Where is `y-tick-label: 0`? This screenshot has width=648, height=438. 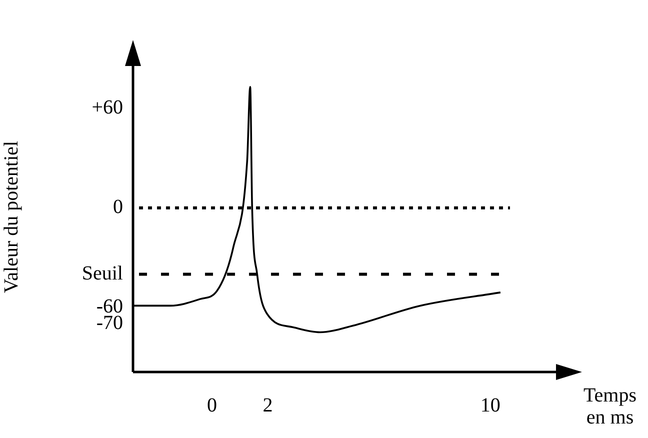 y-tick-label: 0 is located at coordinates (118, 207).